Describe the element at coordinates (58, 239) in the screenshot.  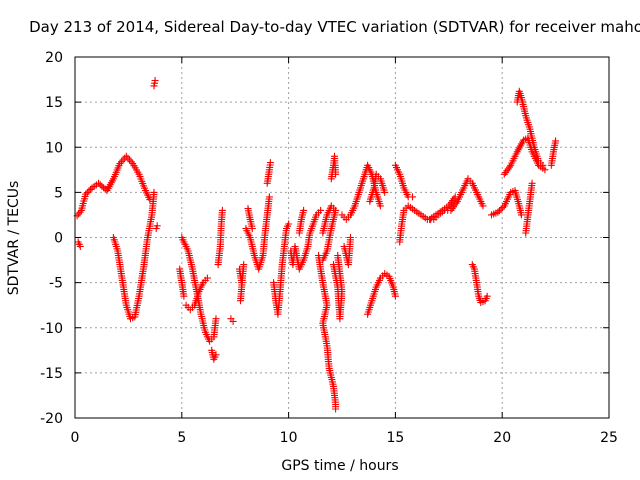
I see `y-tick-label: 0` at that location.